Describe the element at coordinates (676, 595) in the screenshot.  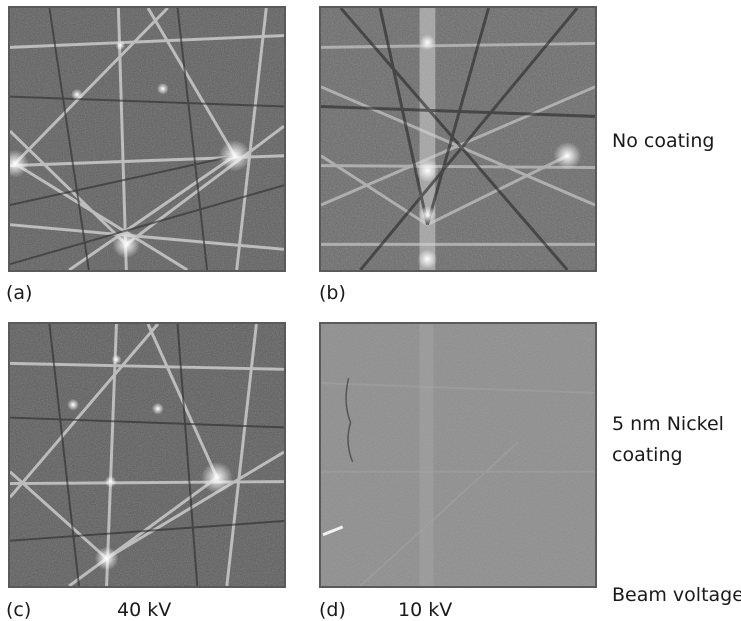
I see `axis-label-beam-voltage: Beam voltage` at that location.